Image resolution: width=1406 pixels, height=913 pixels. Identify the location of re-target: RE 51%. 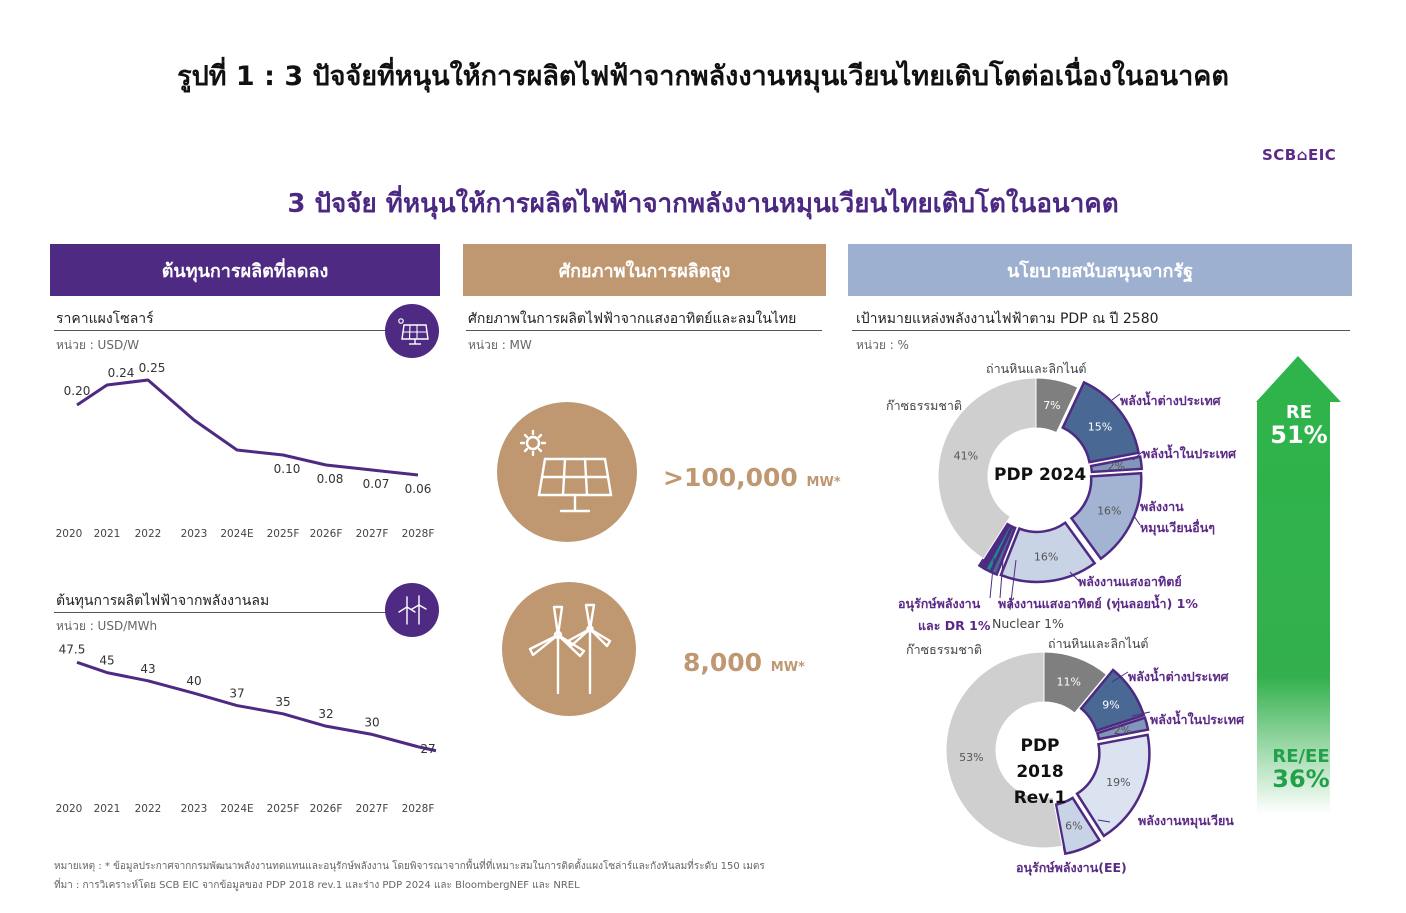
(1299, 424).